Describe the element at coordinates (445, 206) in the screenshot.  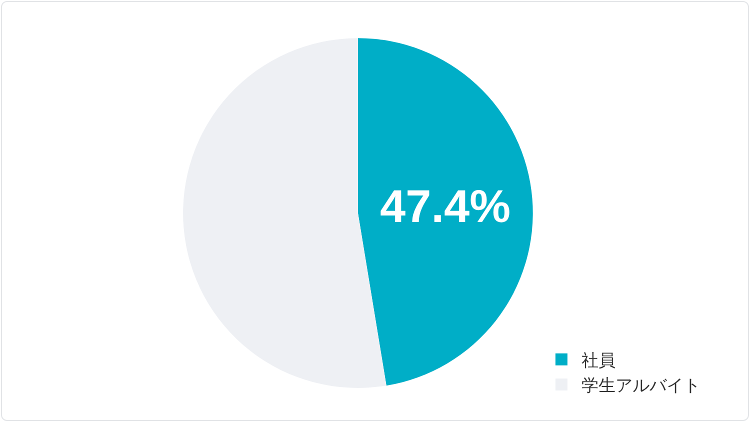
I see `data-label: 47.4%` at that location.